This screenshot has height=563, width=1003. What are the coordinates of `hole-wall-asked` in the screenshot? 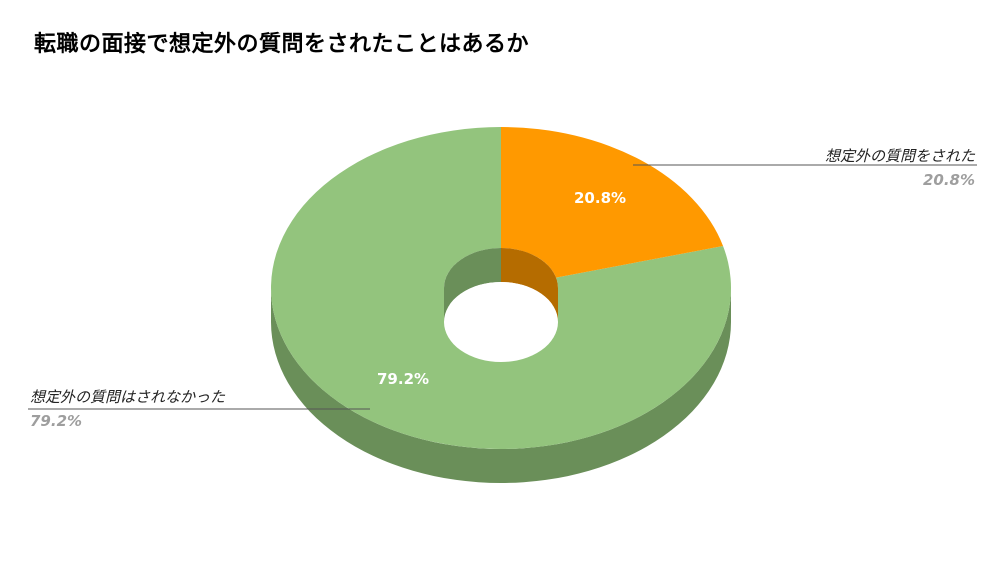 It's located at (529, 285).